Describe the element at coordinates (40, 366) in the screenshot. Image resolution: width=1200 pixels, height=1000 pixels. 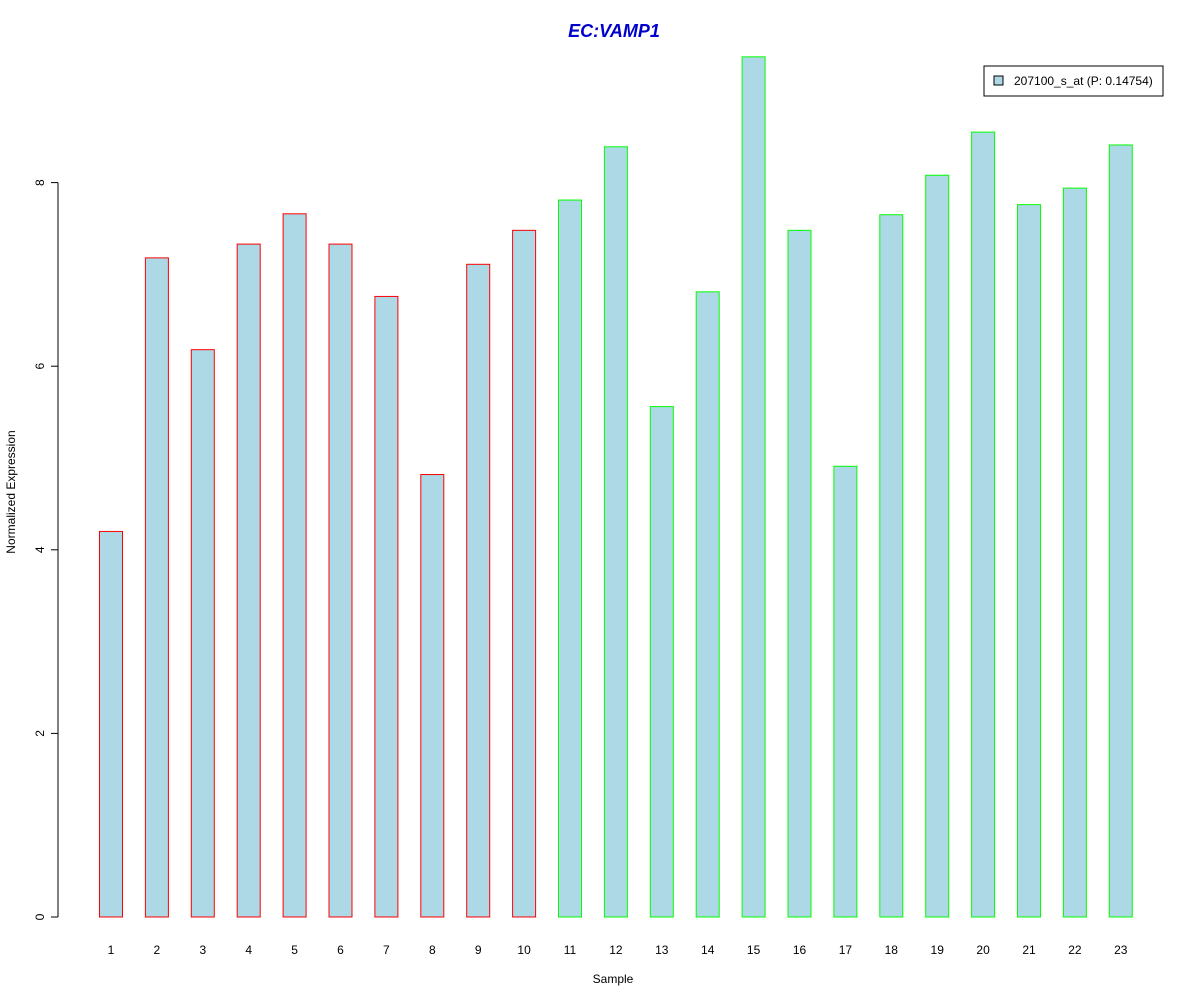
I see `y-tick-label: 6` at that location.